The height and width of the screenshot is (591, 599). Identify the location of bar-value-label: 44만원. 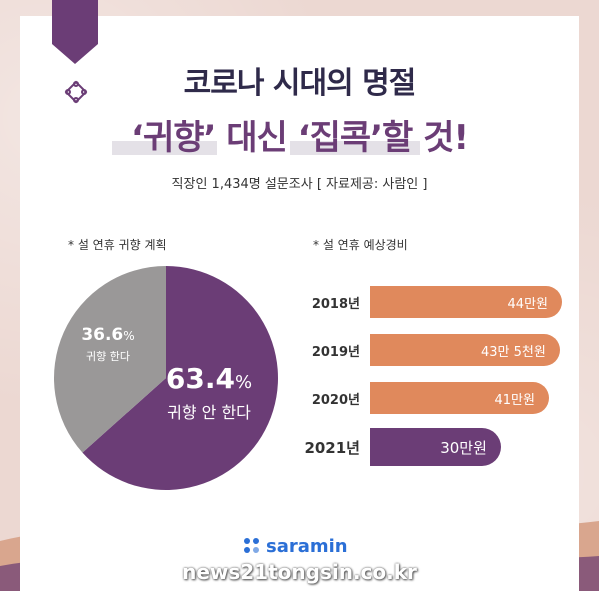
(527, 304).